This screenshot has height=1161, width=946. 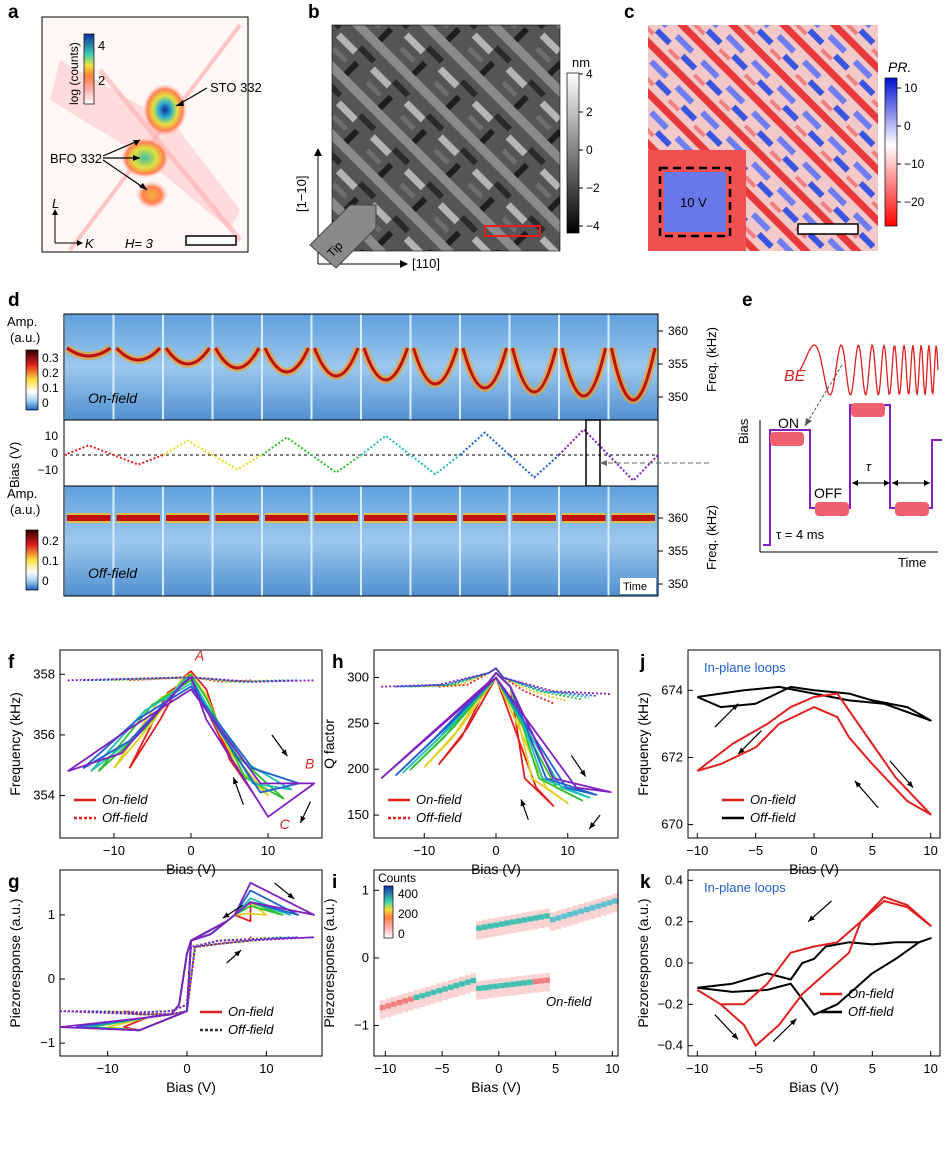 What do you see at coordinates (388, 912) in the screenshot?
I see `counts-colorbar` at bounding box center [388, 912].